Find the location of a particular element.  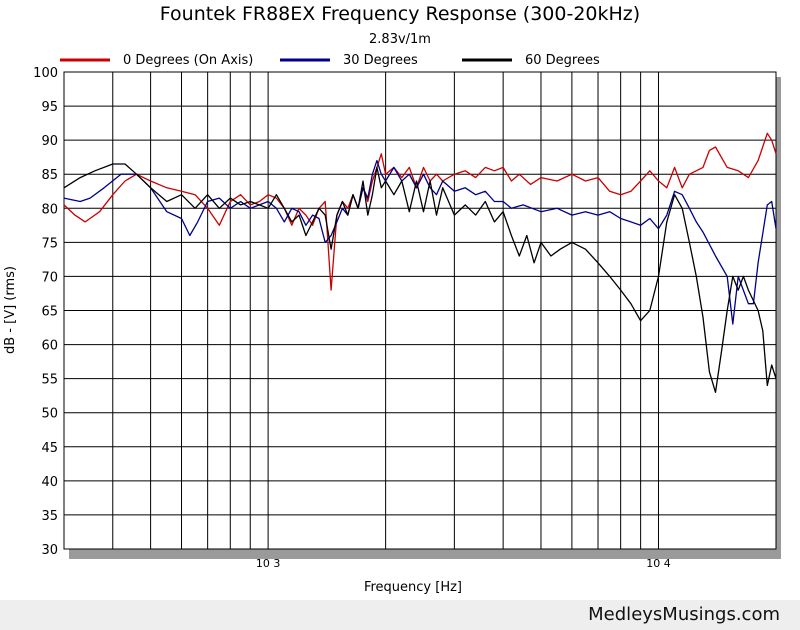

footer-band is located at coordinates (400, 615).